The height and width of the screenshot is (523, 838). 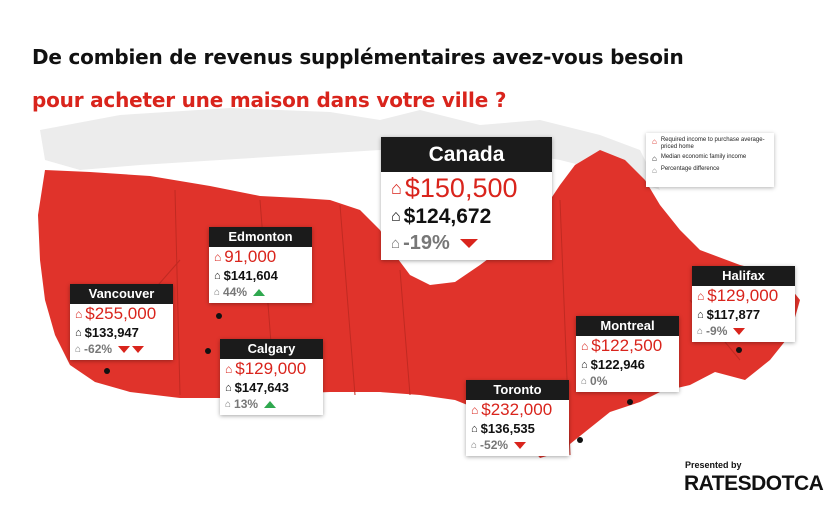 I want to click on percentage-difference: ⌂ -52%, so click(x=517, y=445).